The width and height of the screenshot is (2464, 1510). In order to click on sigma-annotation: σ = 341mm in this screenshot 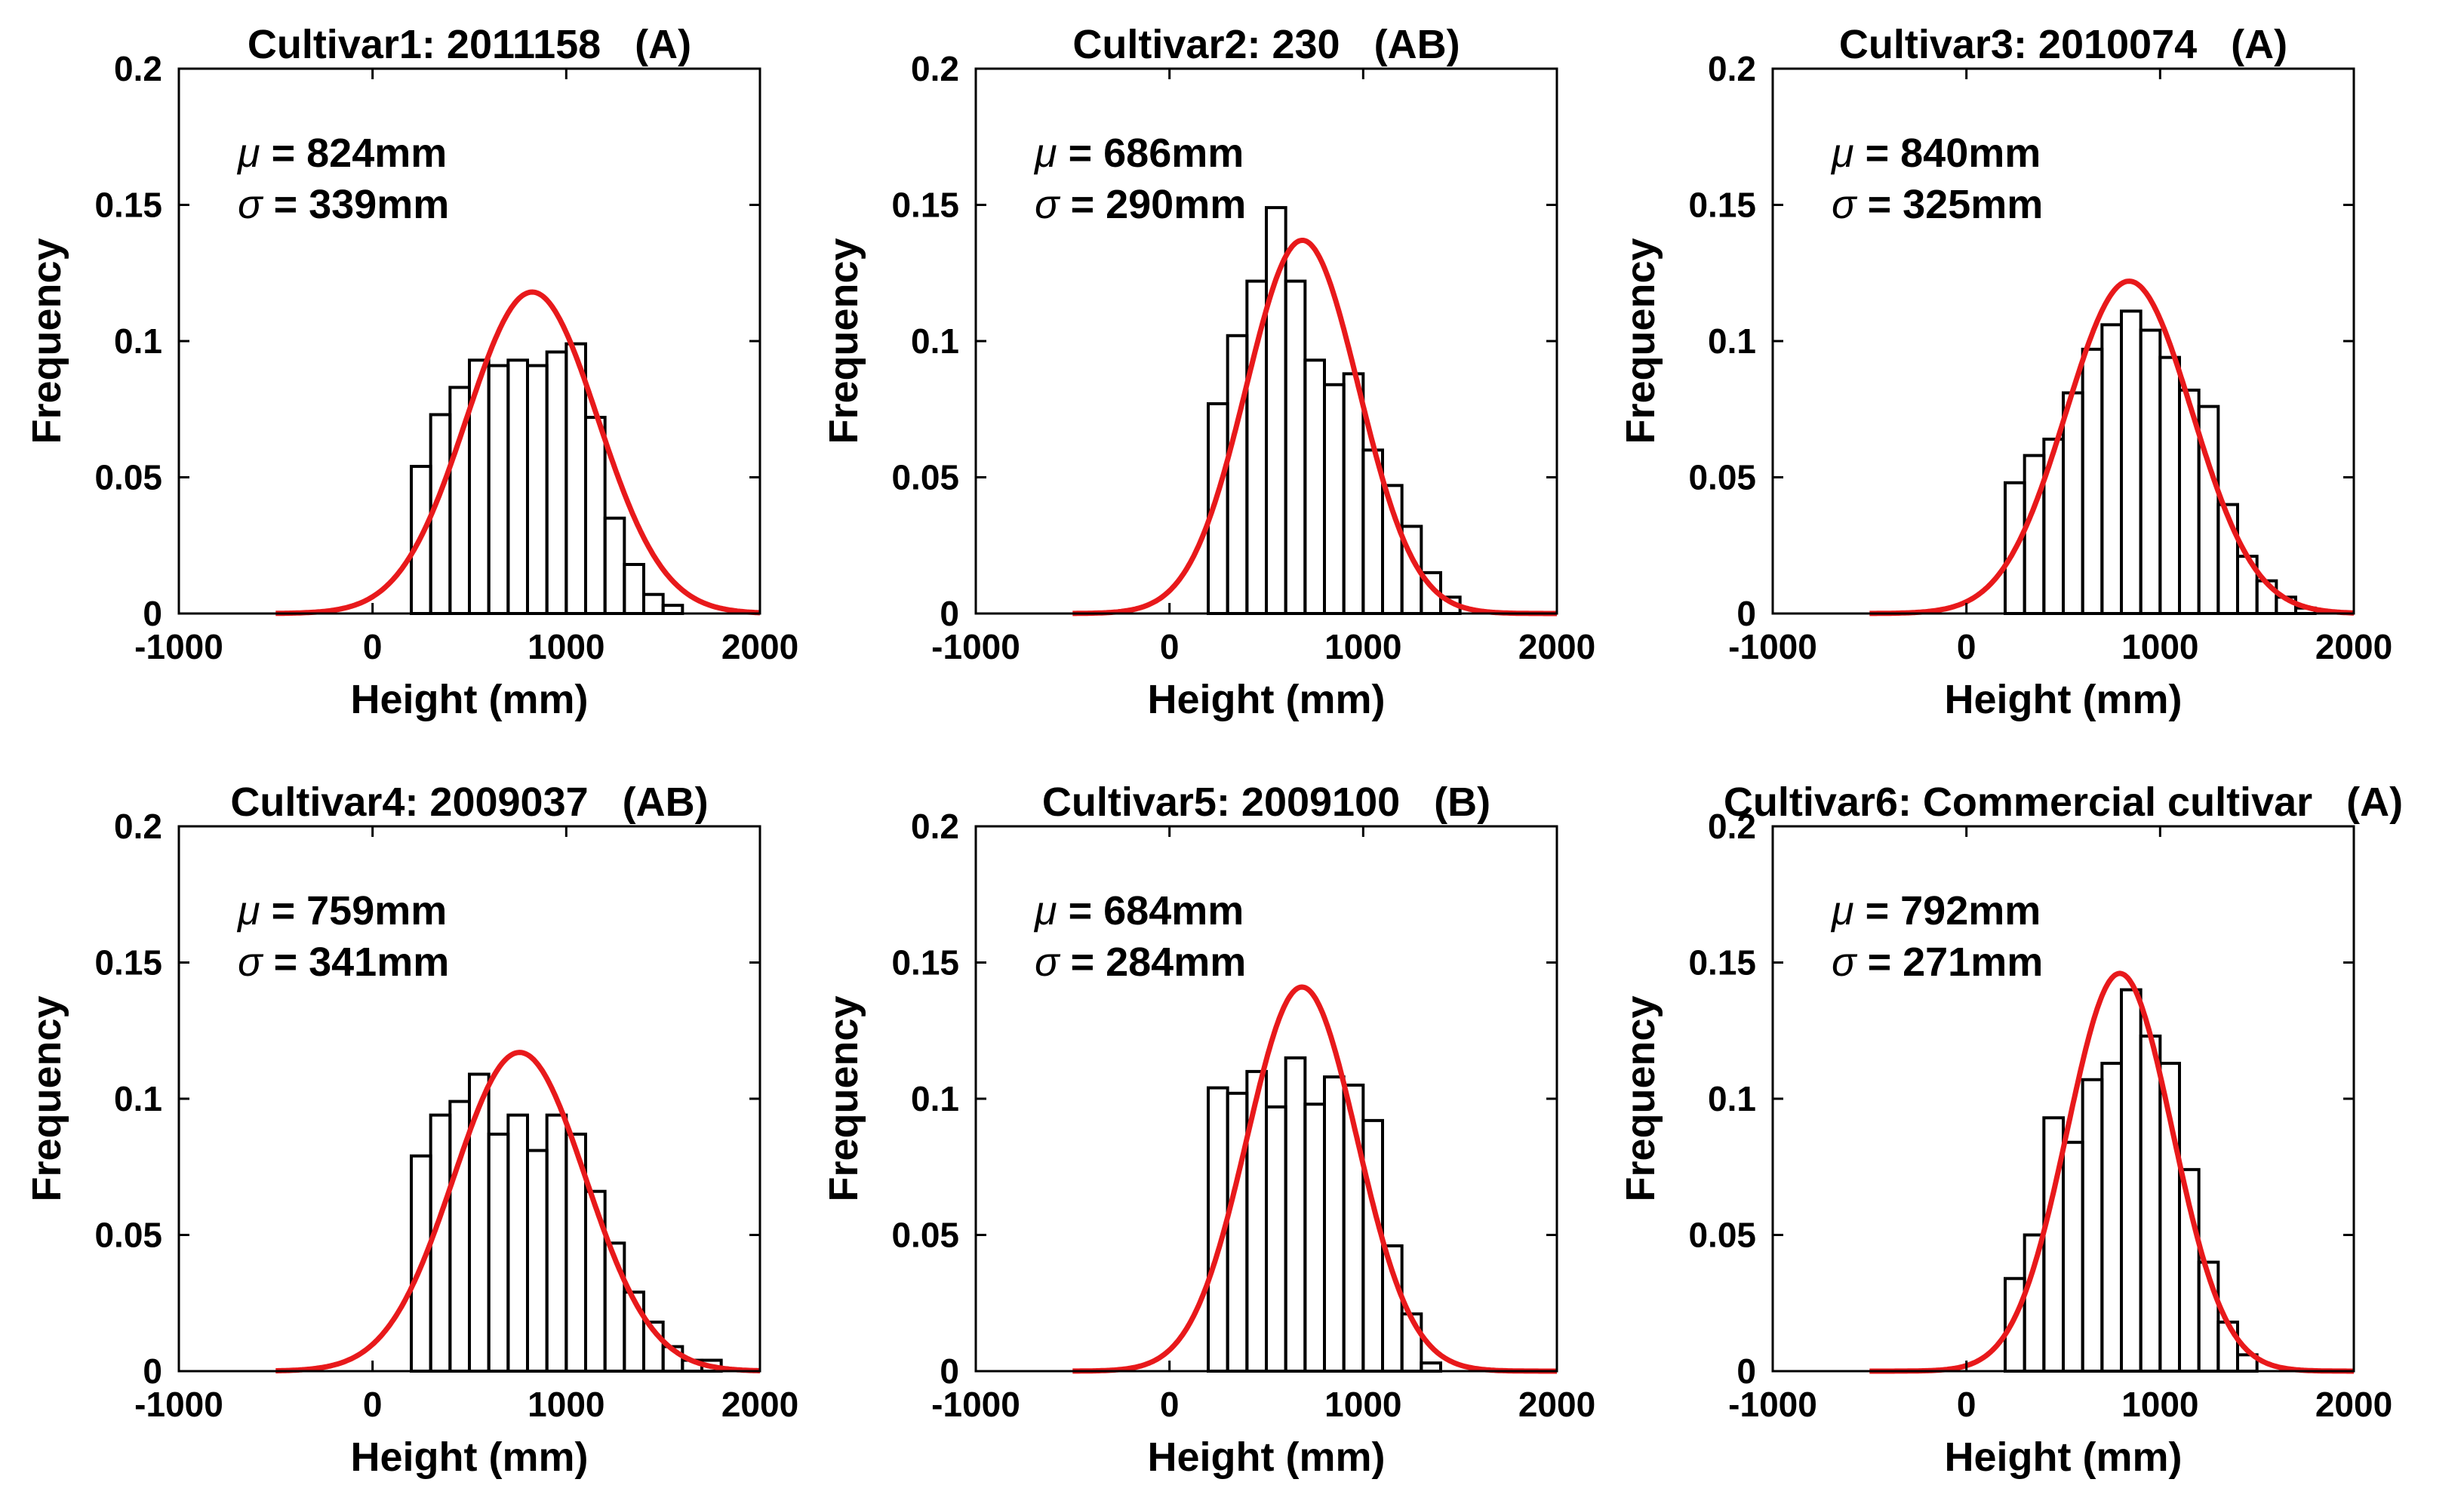, I will do `click(343, 962)`.